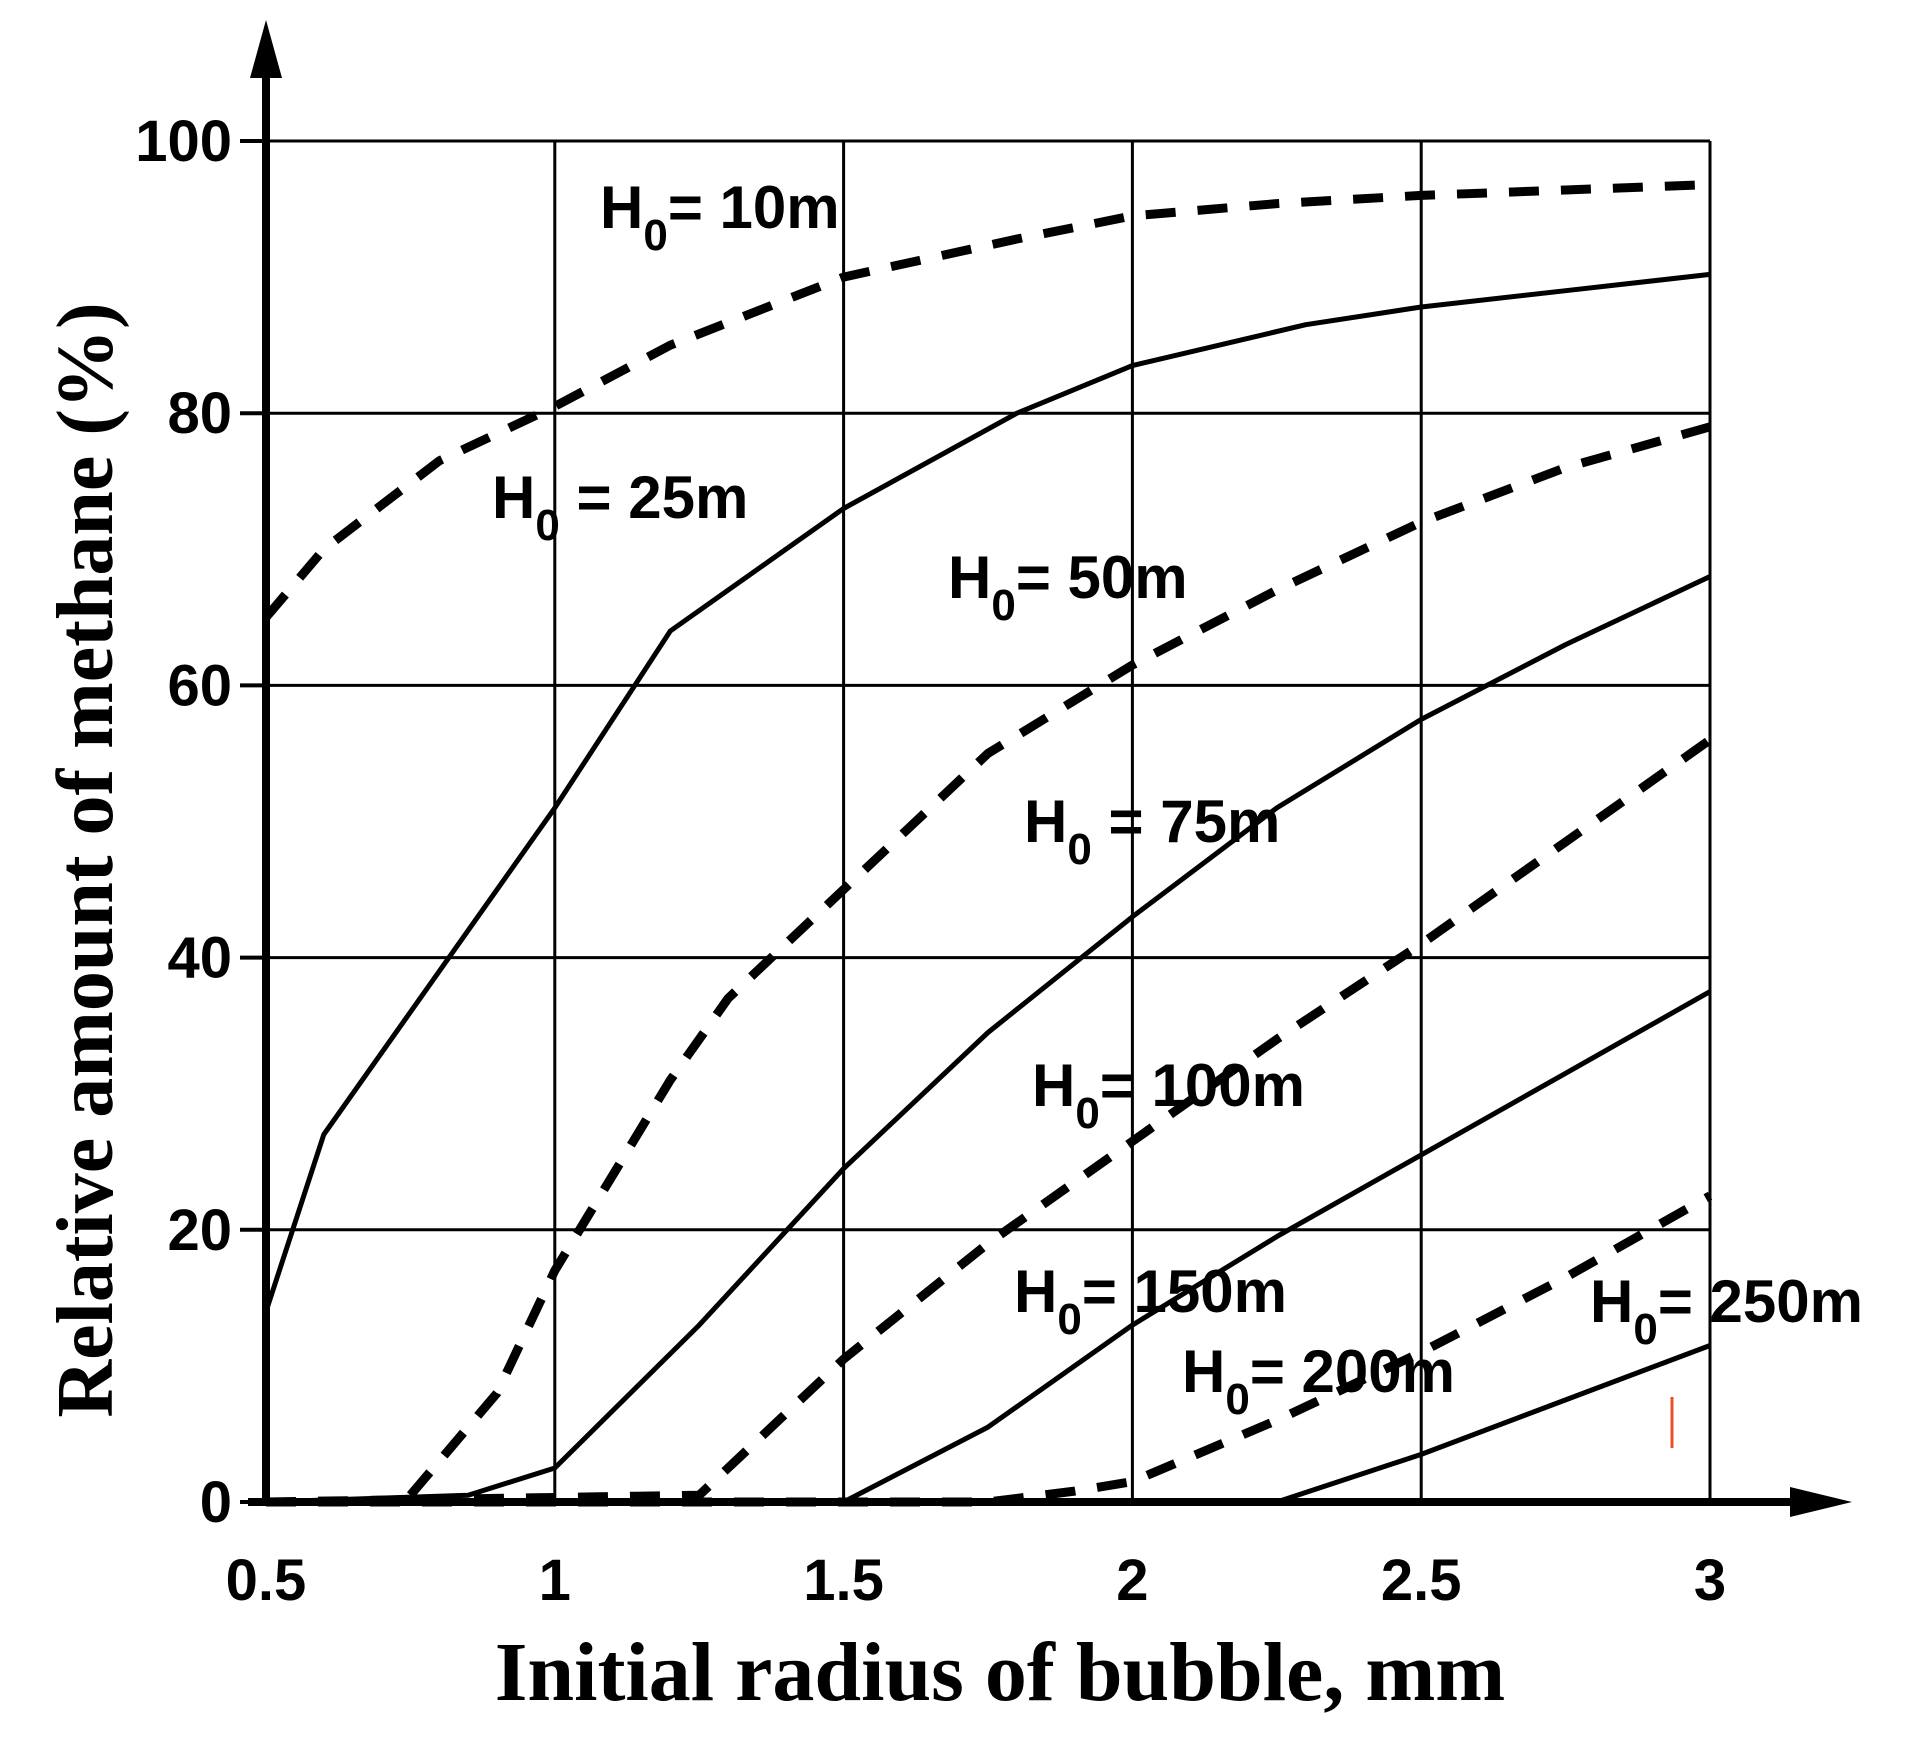  I want to click on x-tick-label-1: 1, so click(555, 1580).